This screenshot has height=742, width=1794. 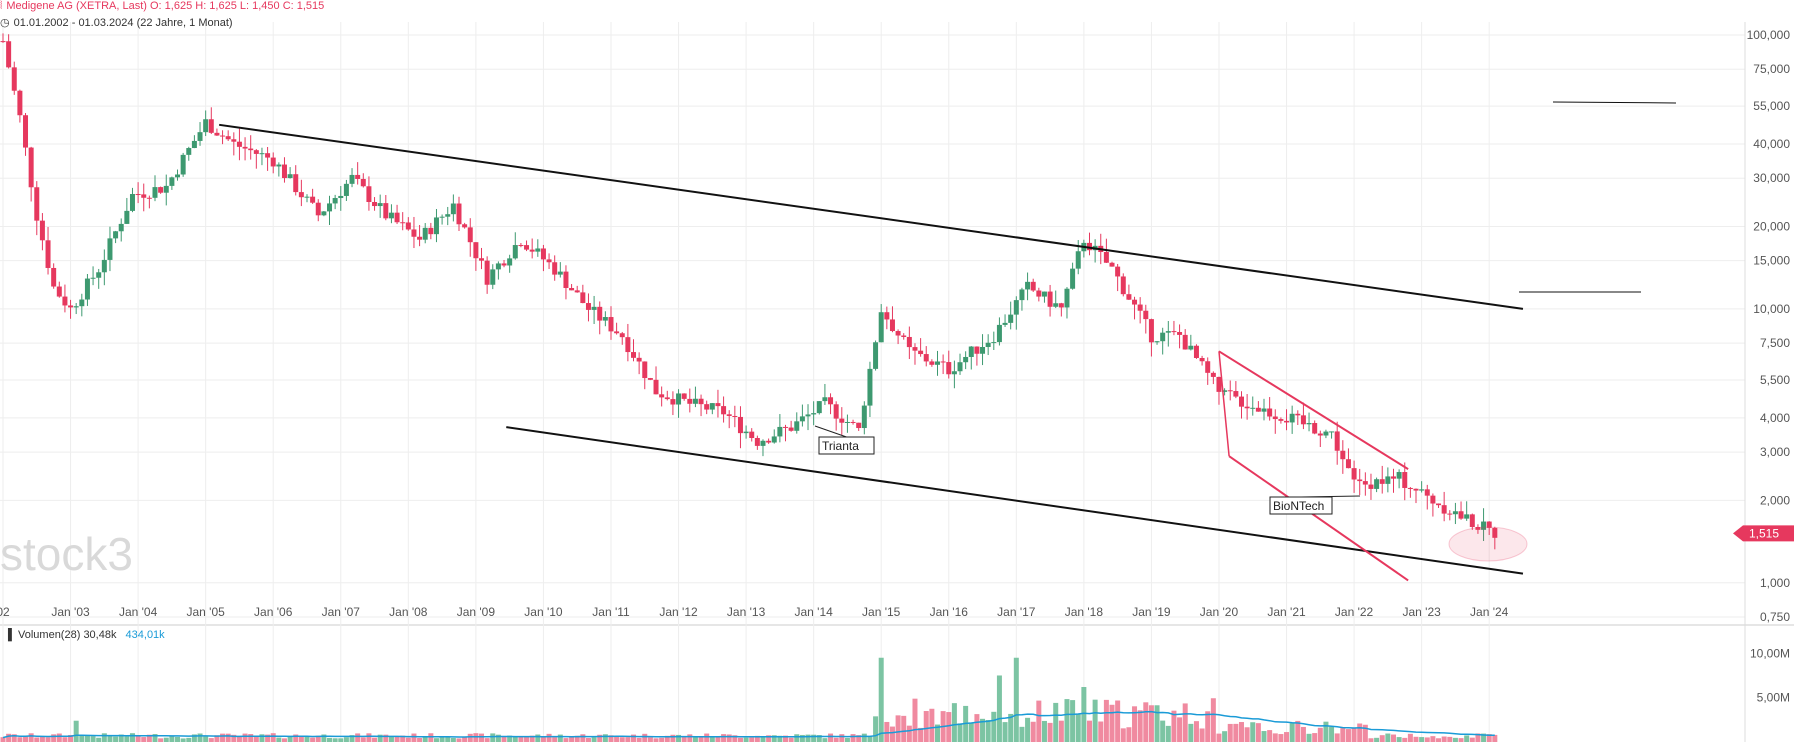 I want to click on price-tick-label: 1,000, so click(x=1775, y=583).